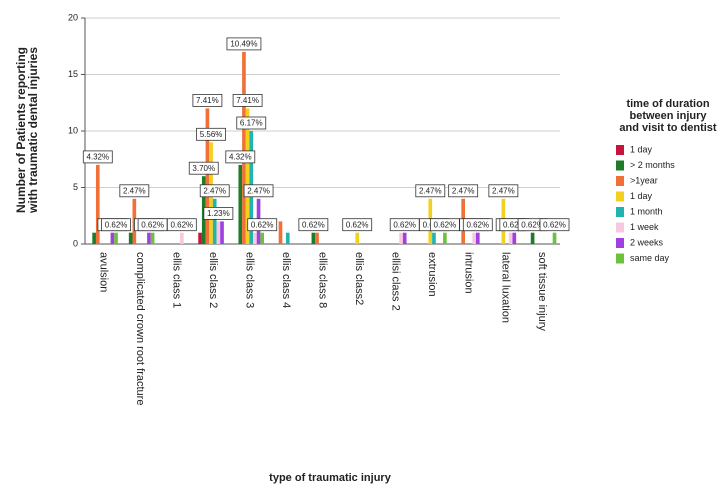 This screenshot has width=719, height=494. What do you see at coordinates (652, 165) in the screenshot?
I see `legend-label: > 2 months` at bounding box center [652, 165].